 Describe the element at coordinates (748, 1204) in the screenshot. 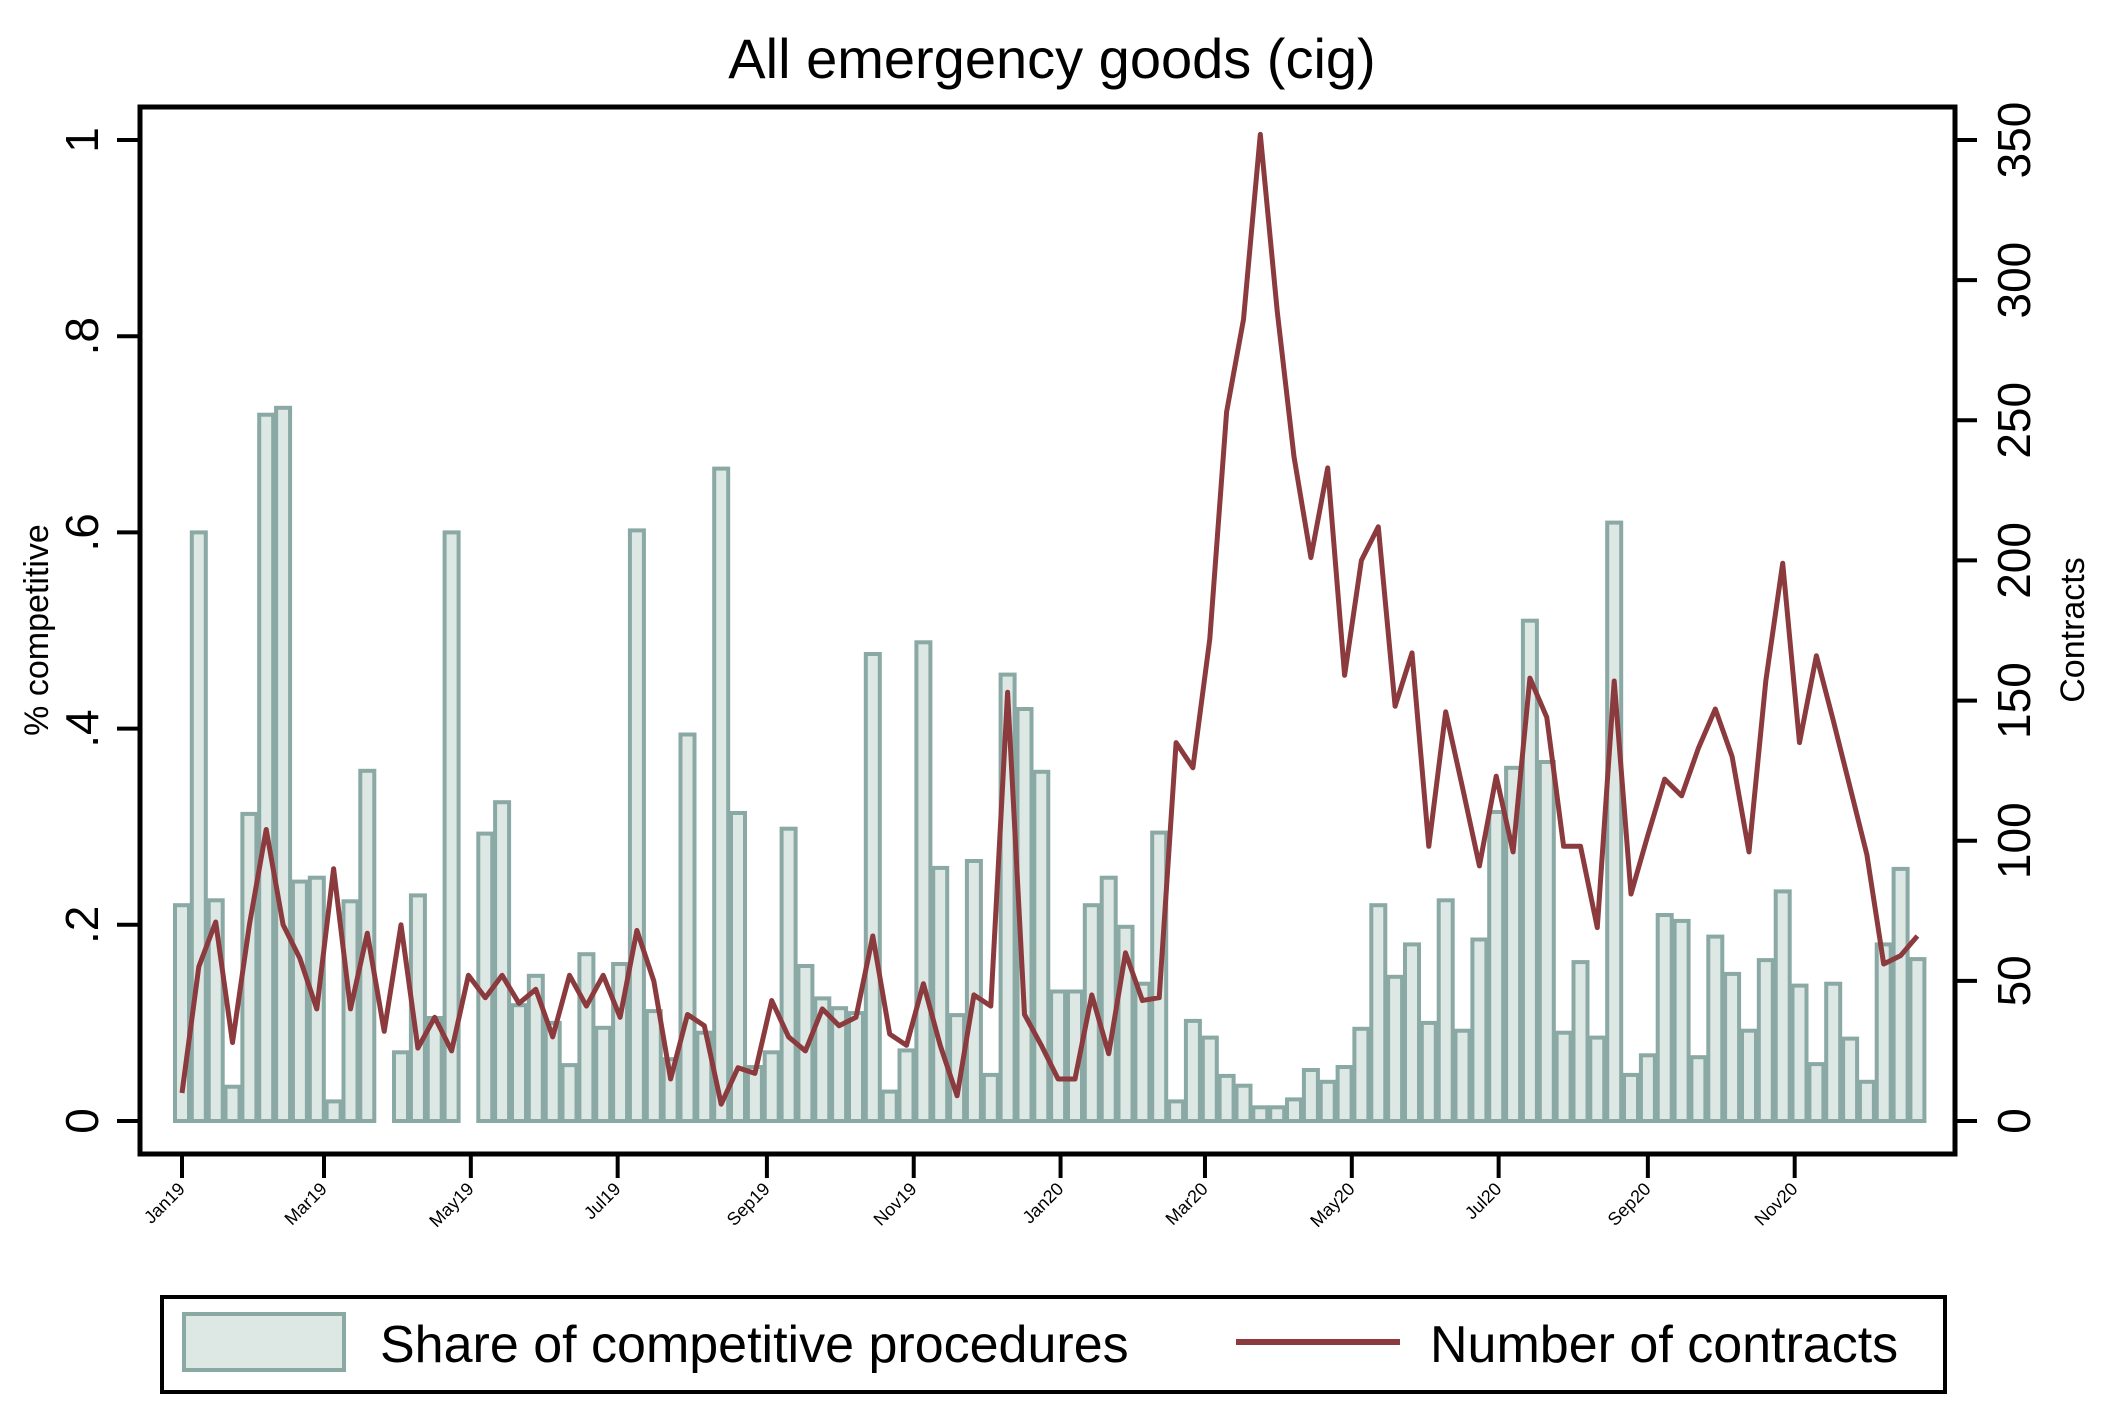

I see `x-tick-label: Sep19` at that location.